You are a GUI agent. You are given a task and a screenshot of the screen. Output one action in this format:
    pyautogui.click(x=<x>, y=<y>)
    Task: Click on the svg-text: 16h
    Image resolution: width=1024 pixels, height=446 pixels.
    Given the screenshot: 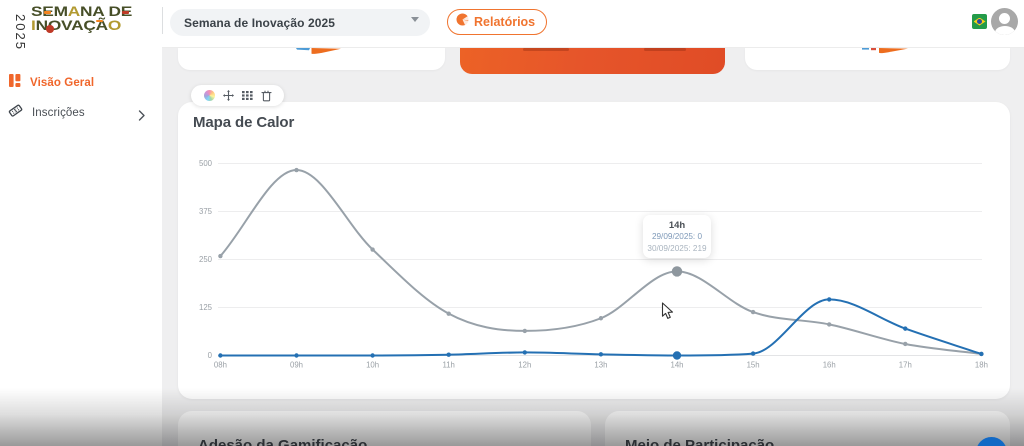 What is the action you would take?
    pyautogui.click(x=829, y=365)
    